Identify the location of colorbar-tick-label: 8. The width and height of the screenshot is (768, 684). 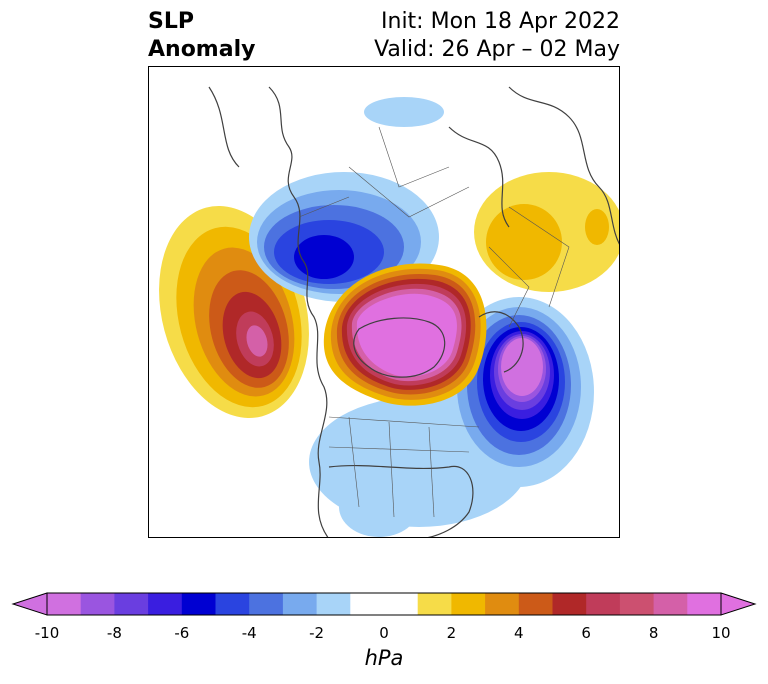
(653, 633).